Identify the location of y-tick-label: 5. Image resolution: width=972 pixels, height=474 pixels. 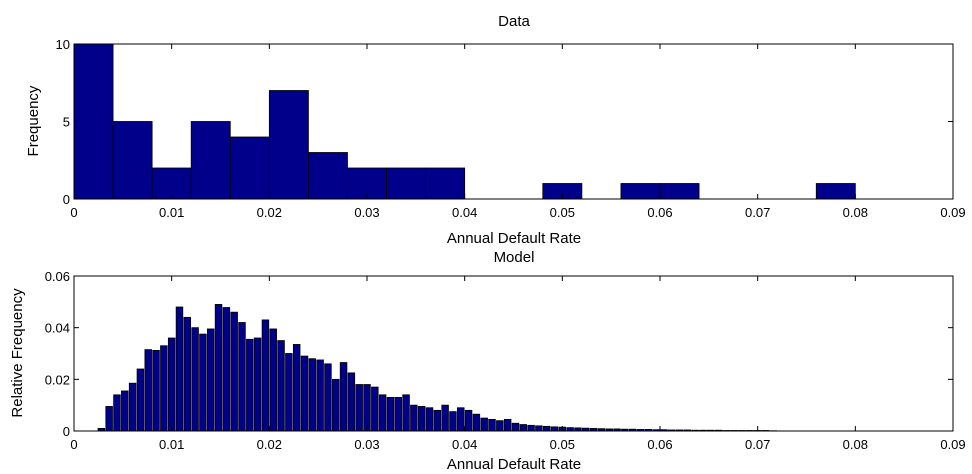
(66, 122).